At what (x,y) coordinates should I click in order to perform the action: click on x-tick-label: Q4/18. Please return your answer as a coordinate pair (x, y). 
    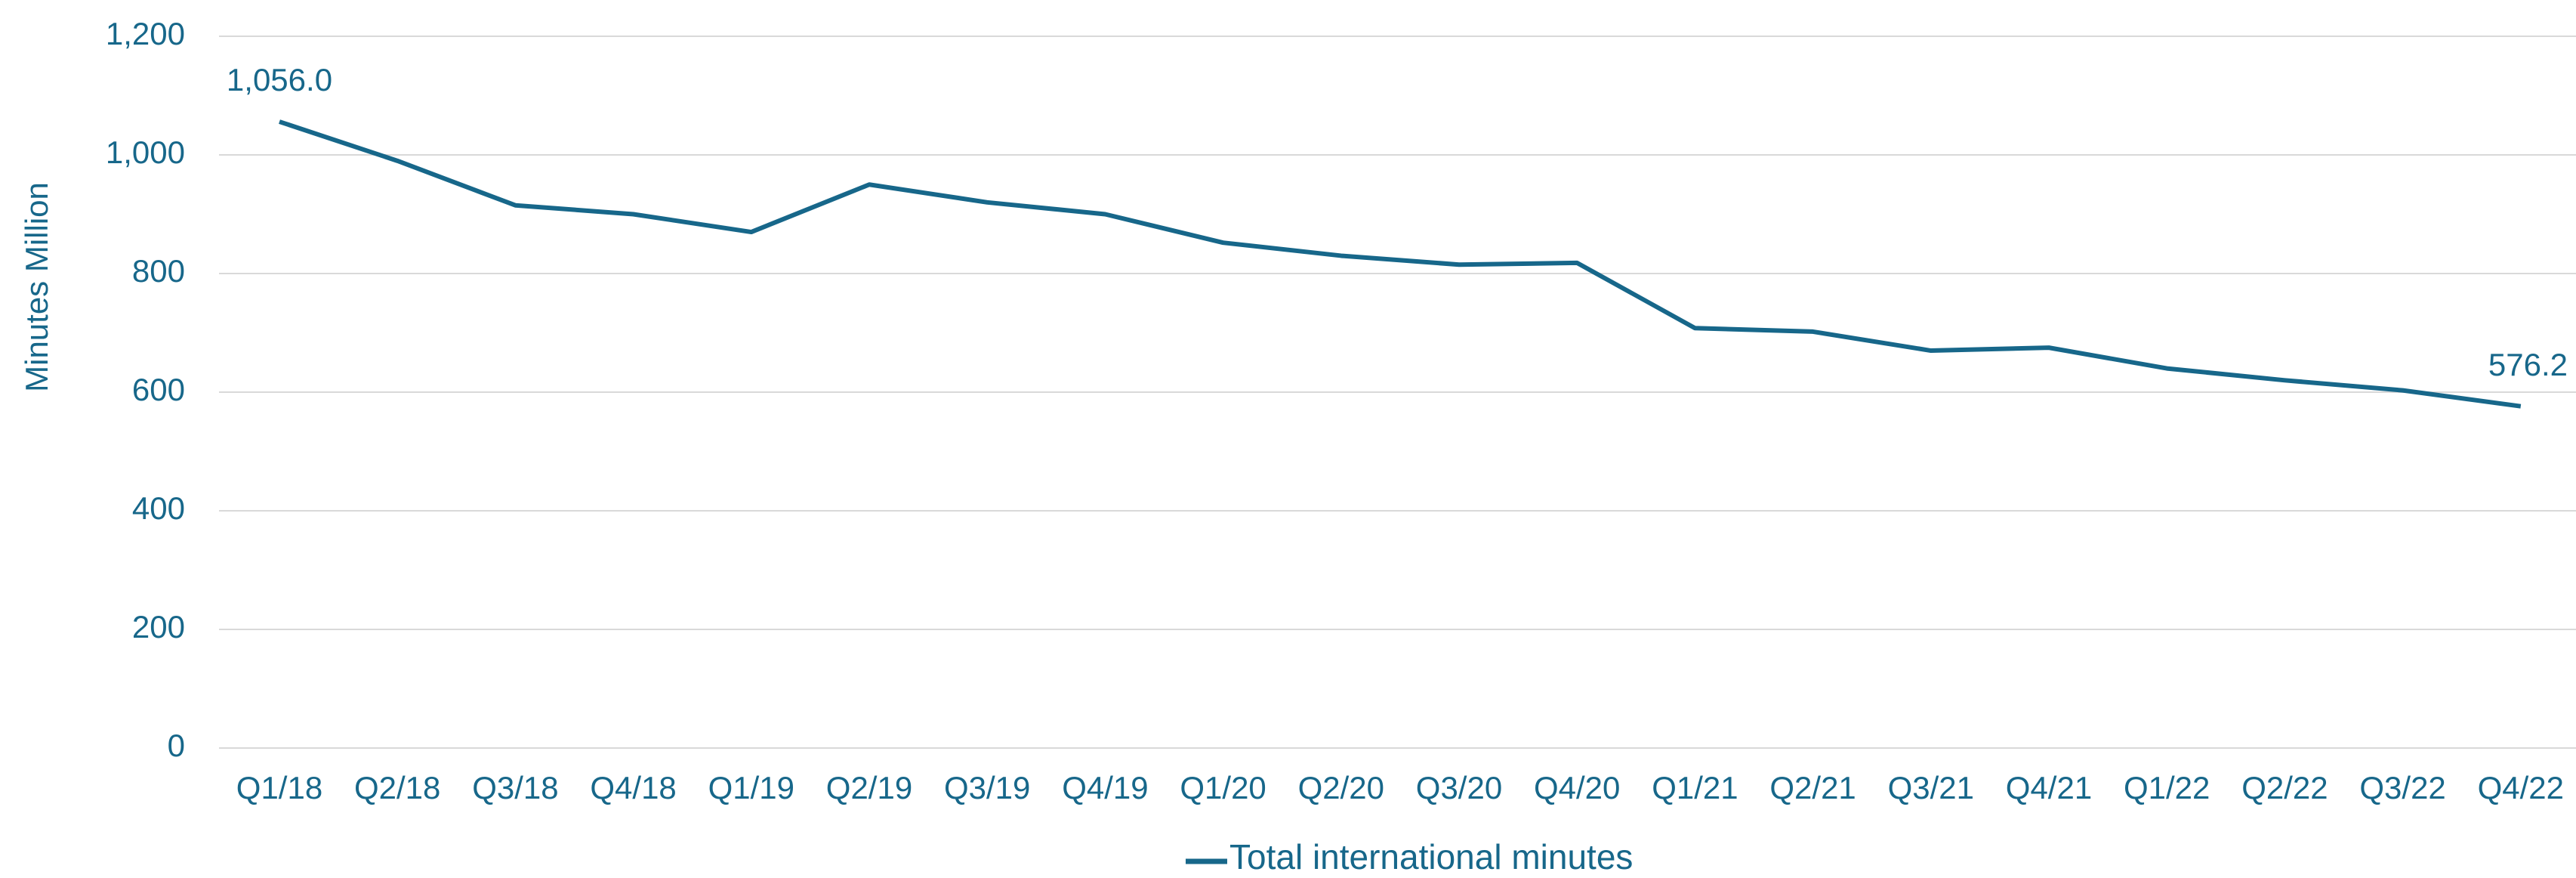
    Looking at the image, I should click on (633, 787).